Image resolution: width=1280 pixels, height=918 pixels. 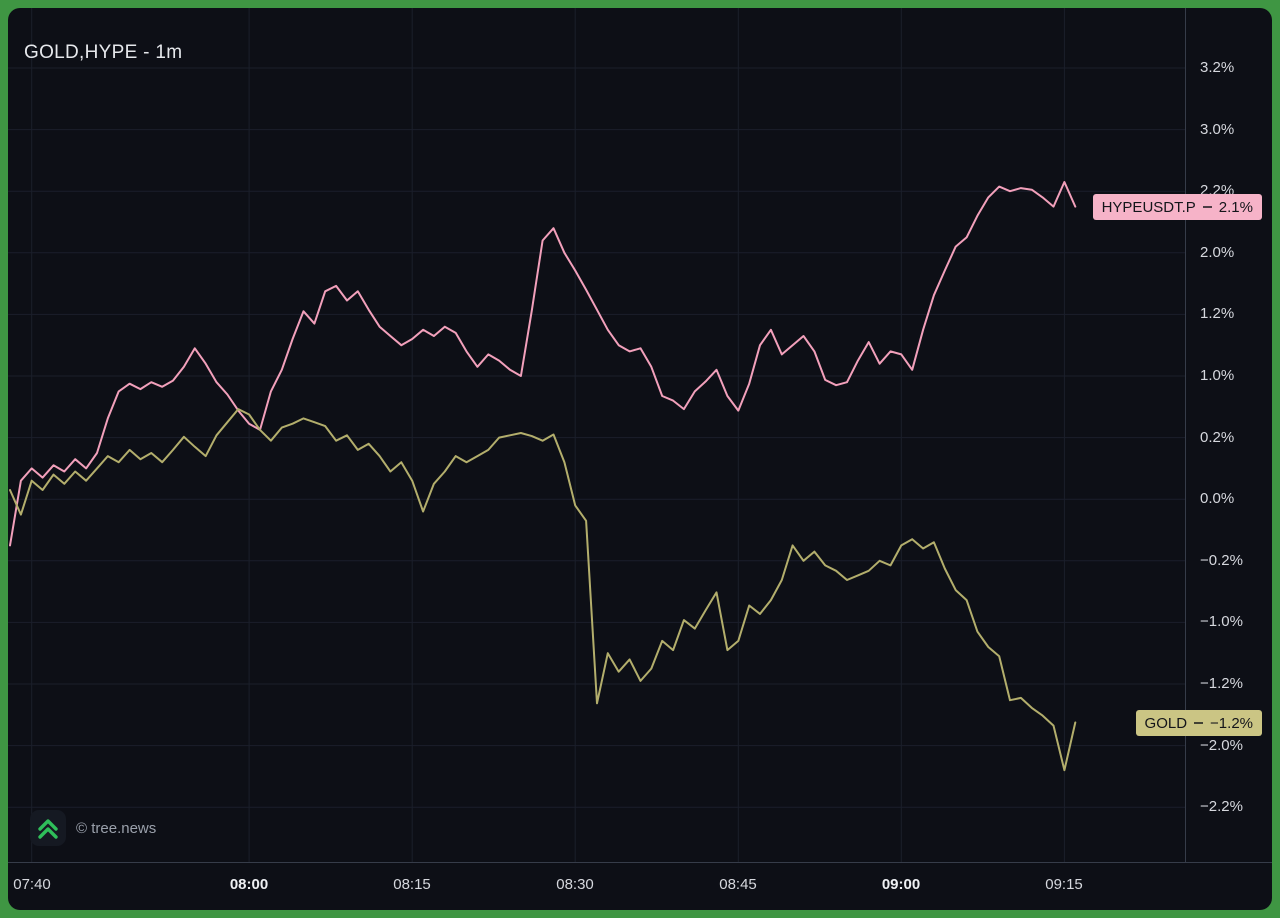 What do you see at coordinates (48, 828) in the screenshot?
I see `tree-news-logo-icon` at bounding box center [48, 828].